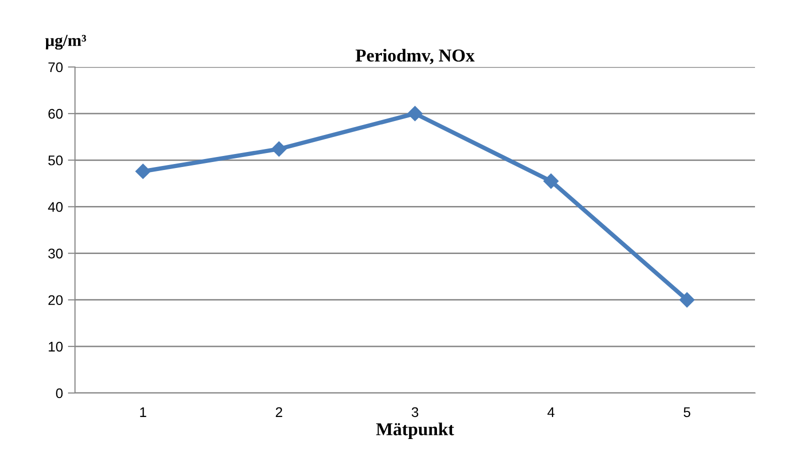  I want to click on y-tick-label: 40, so click(55, 207).